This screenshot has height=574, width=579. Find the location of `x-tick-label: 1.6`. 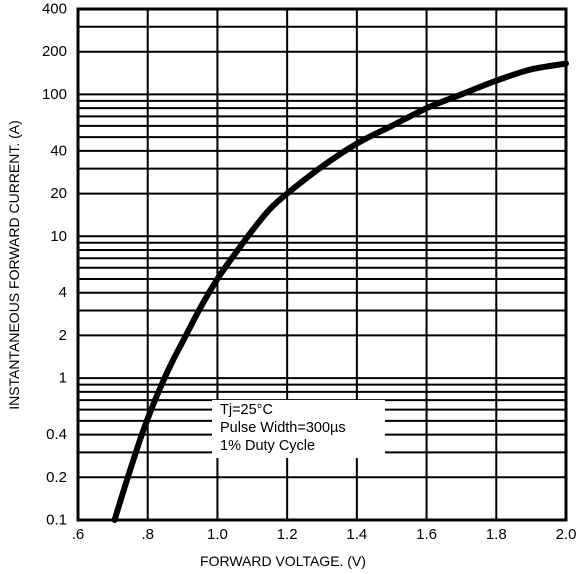

x-tick-label: 1.6 is located at coordinates (426, 534).